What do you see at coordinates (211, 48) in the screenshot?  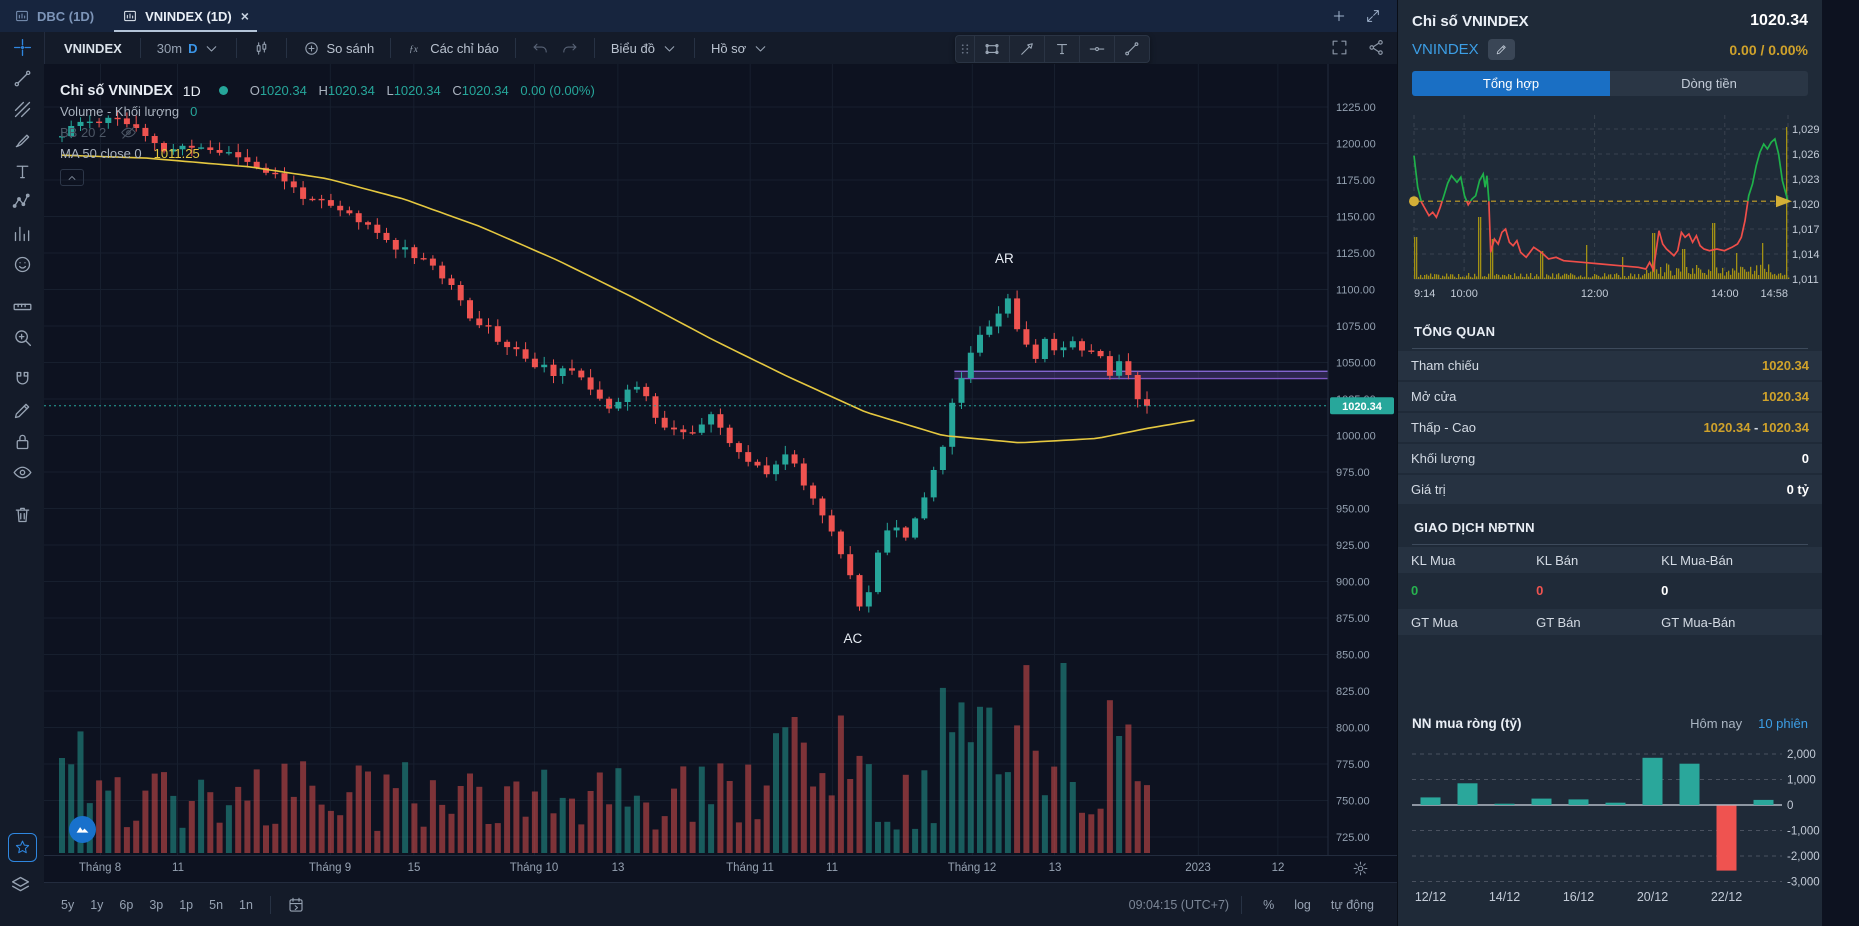 I see `chevron-down-icon` at bounding box center [211, 48].